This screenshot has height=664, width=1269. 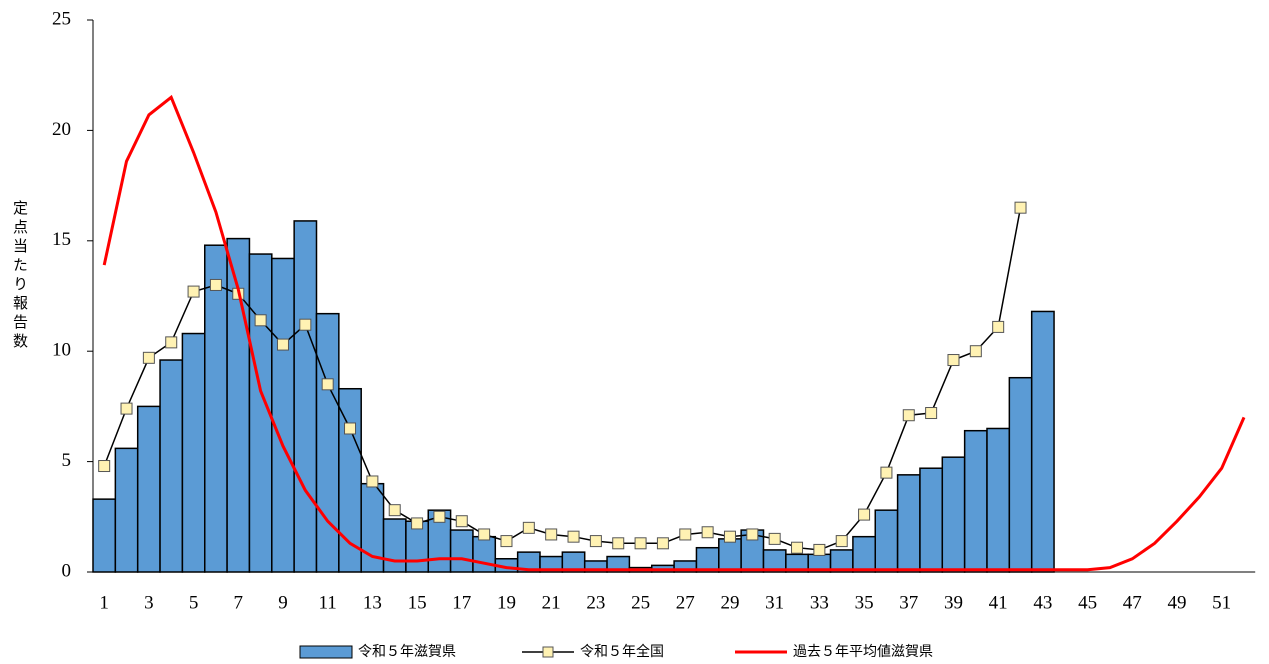 What do you see at coordinates (326, 652) in the screenshot?
I see `legend-swatch` at bounding box center [326, 652].